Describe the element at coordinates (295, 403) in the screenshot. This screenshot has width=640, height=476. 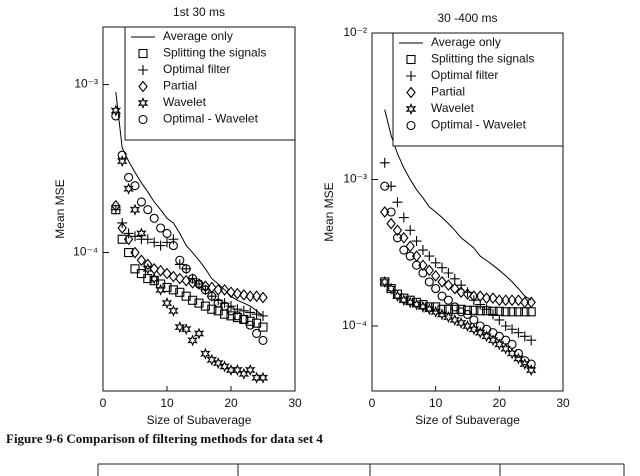
I see `x-tick-label: 30` at that location.